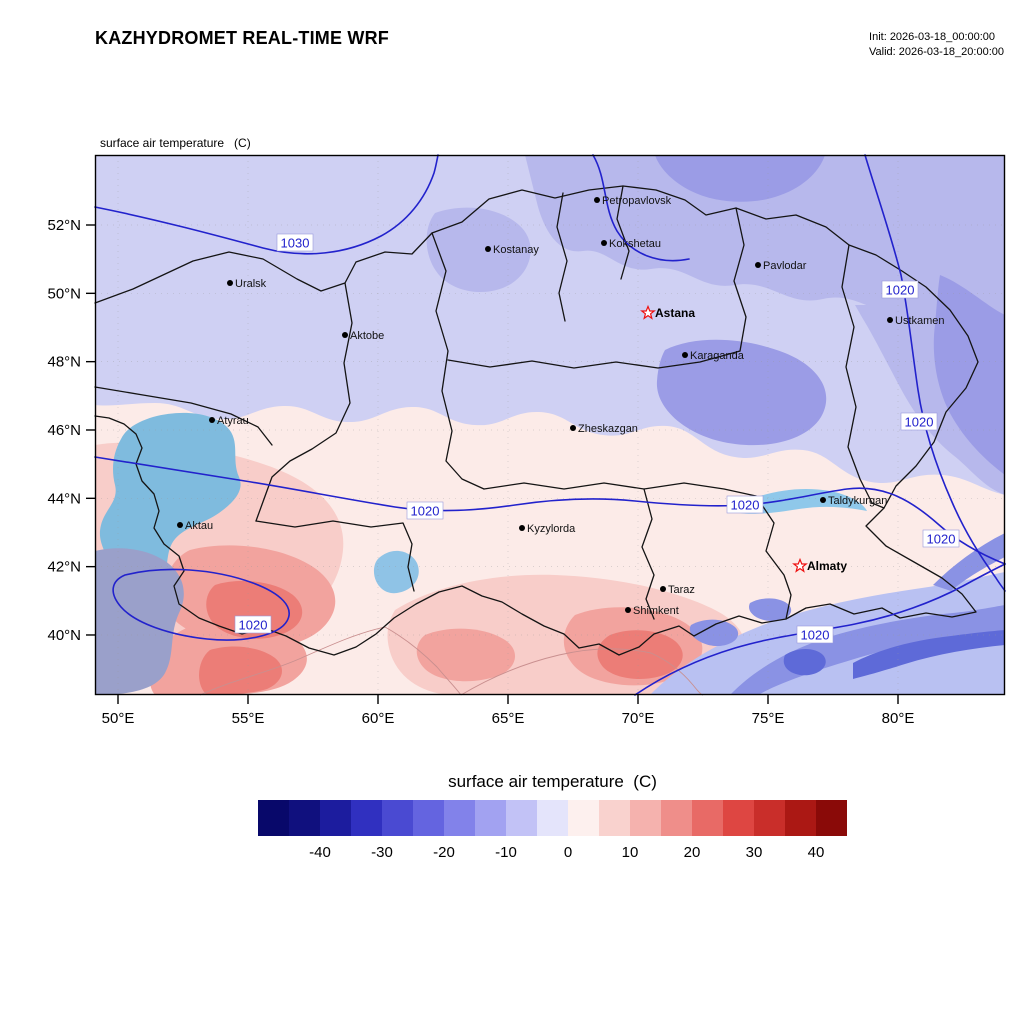 Image resolution: width=1024 pixels, height=1024 pixels. What do you see at coordinates (799, 501) in the screenshot?
I see `lake-balkhash` at bounding box center [799, 501].